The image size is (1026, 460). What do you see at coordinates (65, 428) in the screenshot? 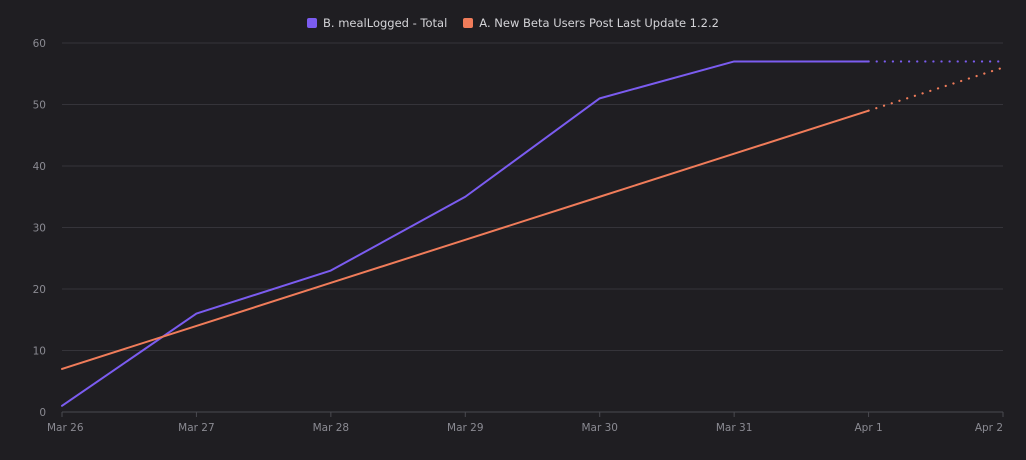
I see `x-tick-label: Mar 26` at bounding box center [65, 428].